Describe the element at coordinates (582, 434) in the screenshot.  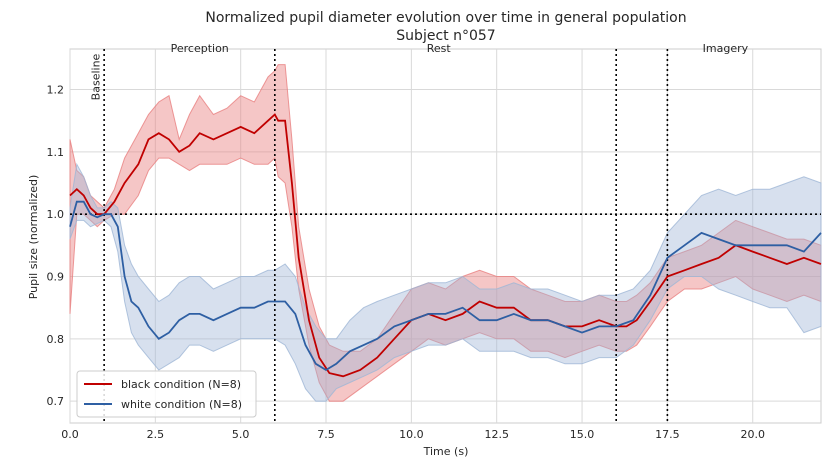
I see `x-tick-label: 15.0` at that location.